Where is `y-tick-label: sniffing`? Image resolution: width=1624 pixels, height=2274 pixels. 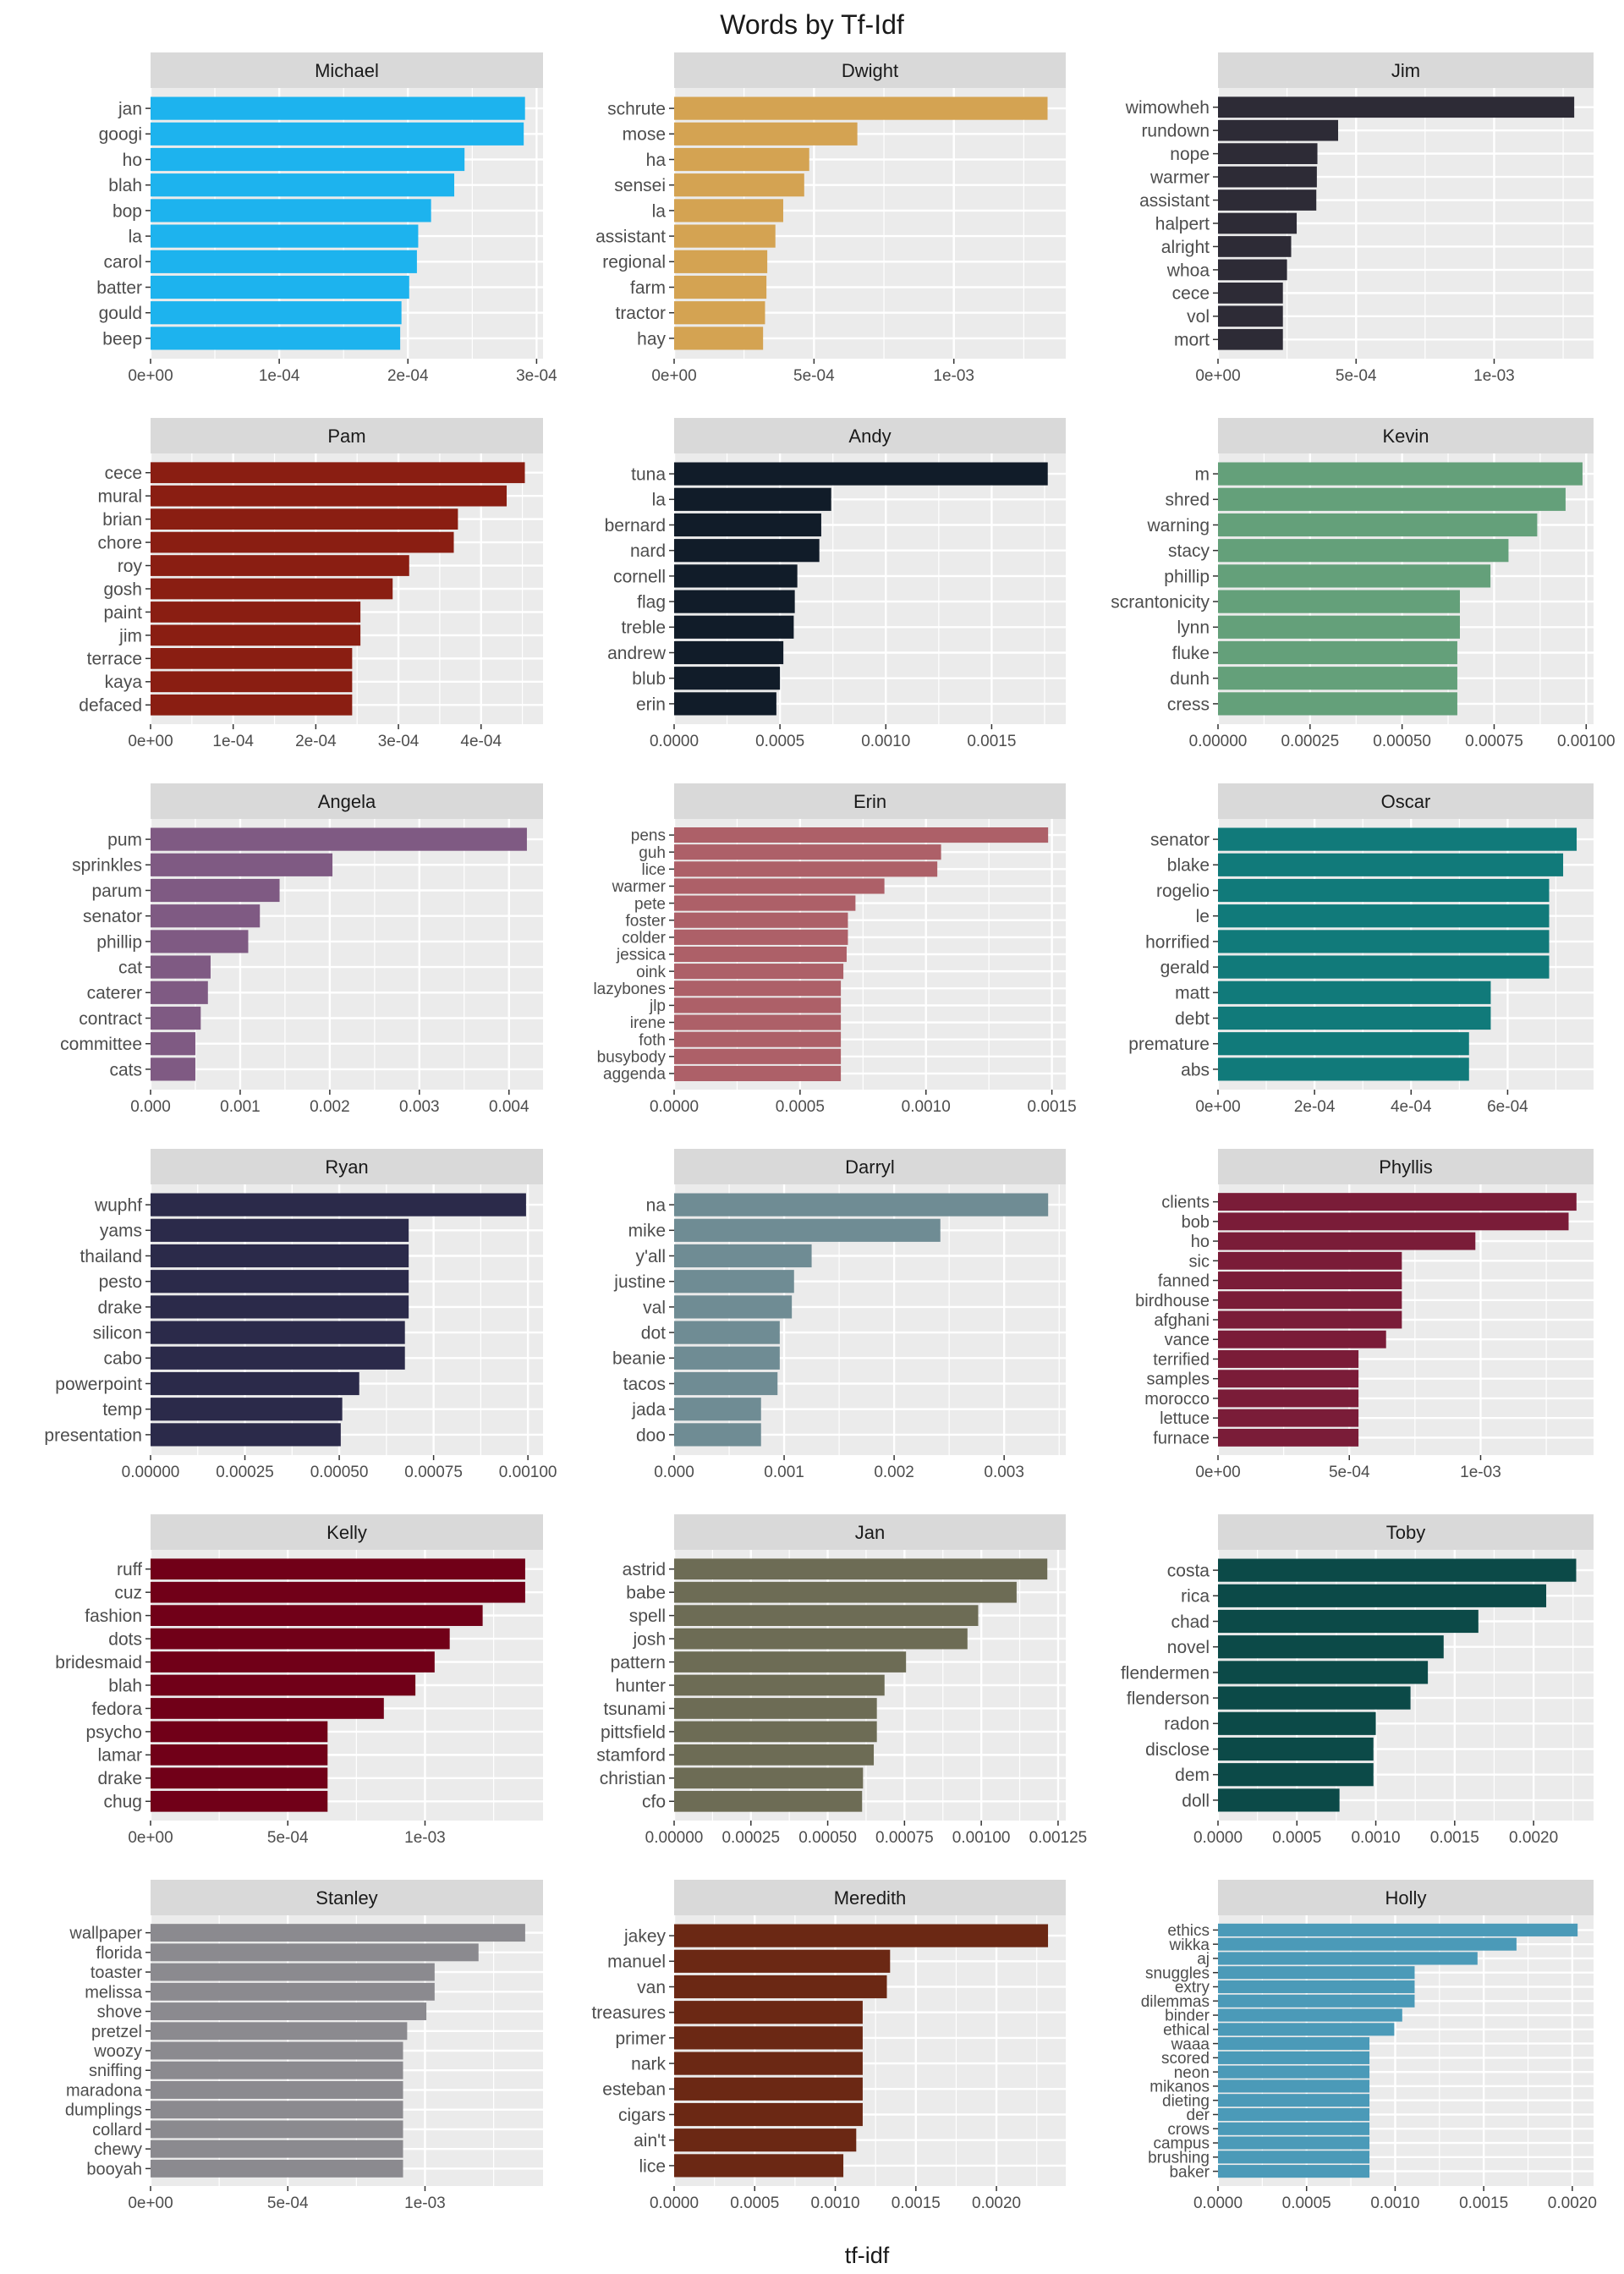
y-tick-label: sniffing is located at coordinates (116, 2071).